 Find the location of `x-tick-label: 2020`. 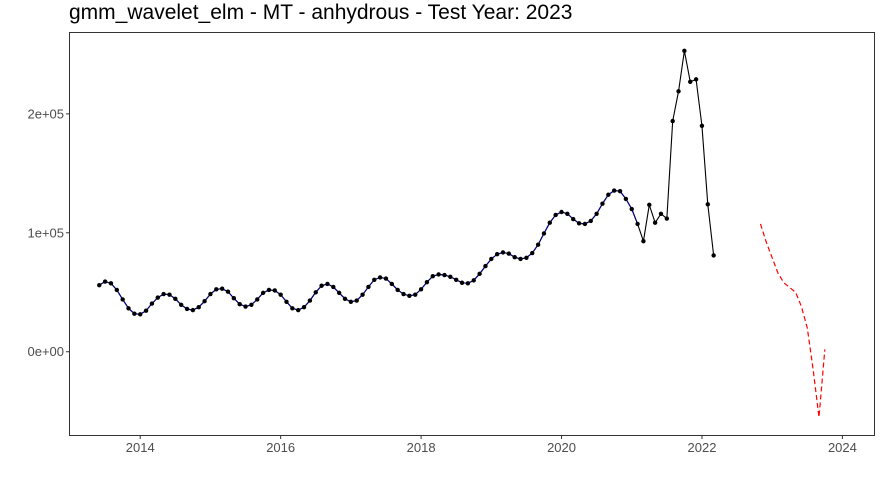

x-tick-label: 2020 is located at coordinates (561, 447).